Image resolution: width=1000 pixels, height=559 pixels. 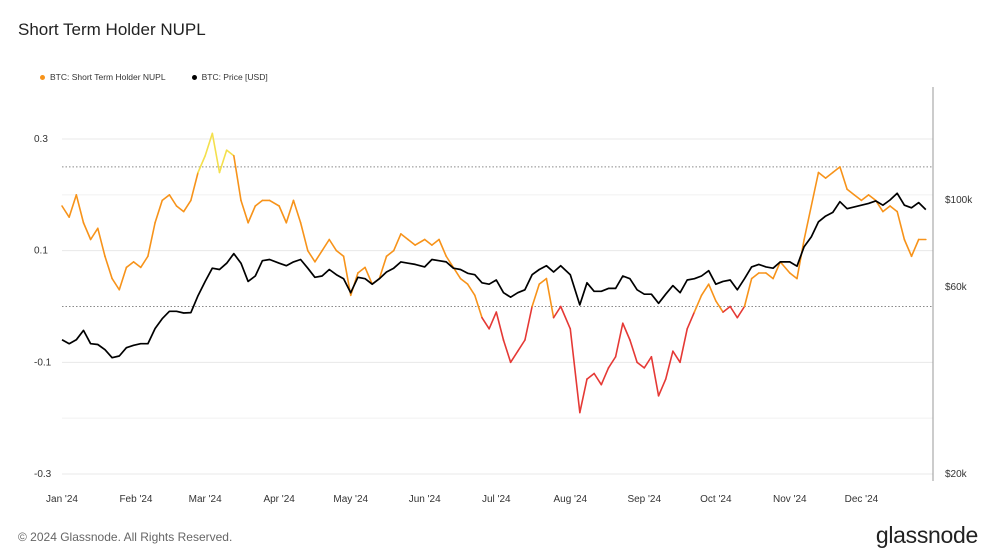 I want to click on y-left-tick-label: 0.3, so click(x=41, y=139).